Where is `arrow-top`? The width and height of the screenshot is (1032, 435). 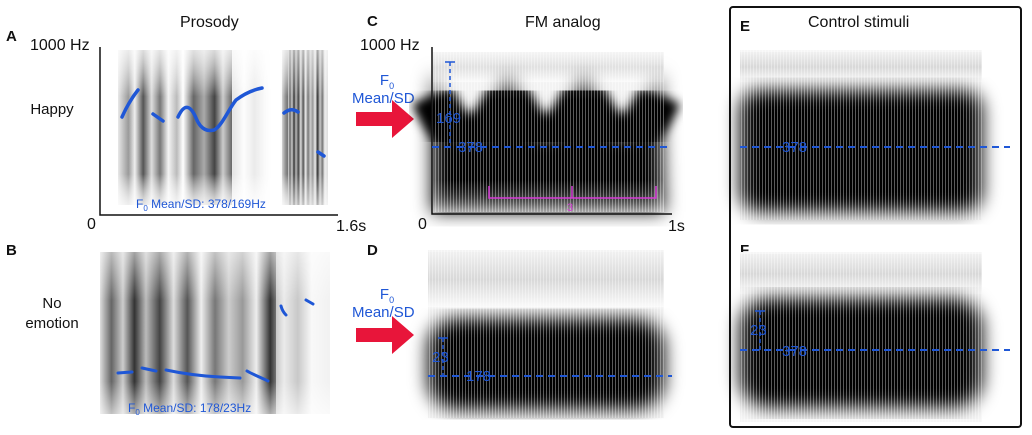
arrow-top is located at coordinates (385, 119).